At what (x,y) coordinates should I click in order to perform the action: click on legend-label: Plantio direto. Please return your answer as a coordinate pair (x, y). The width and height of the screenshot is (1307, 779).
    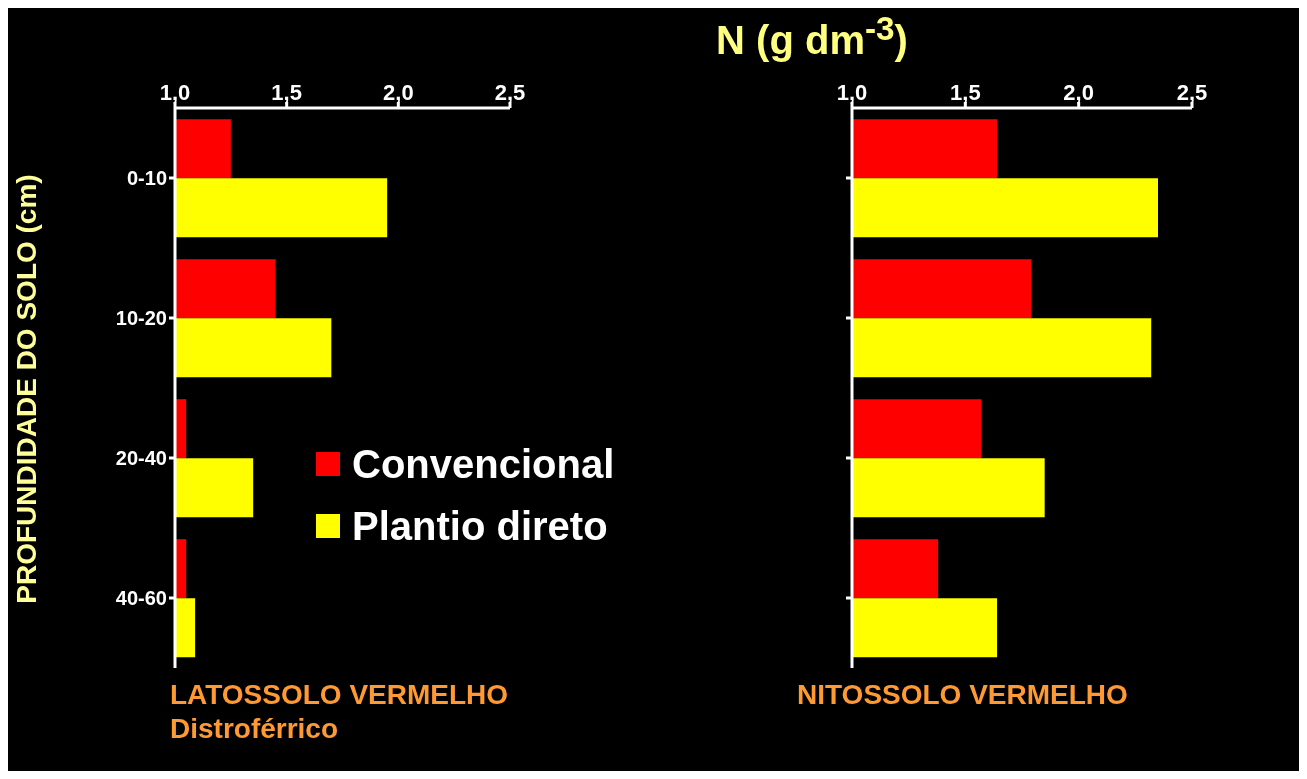
    Looking at the image, I should click on (480, 526).